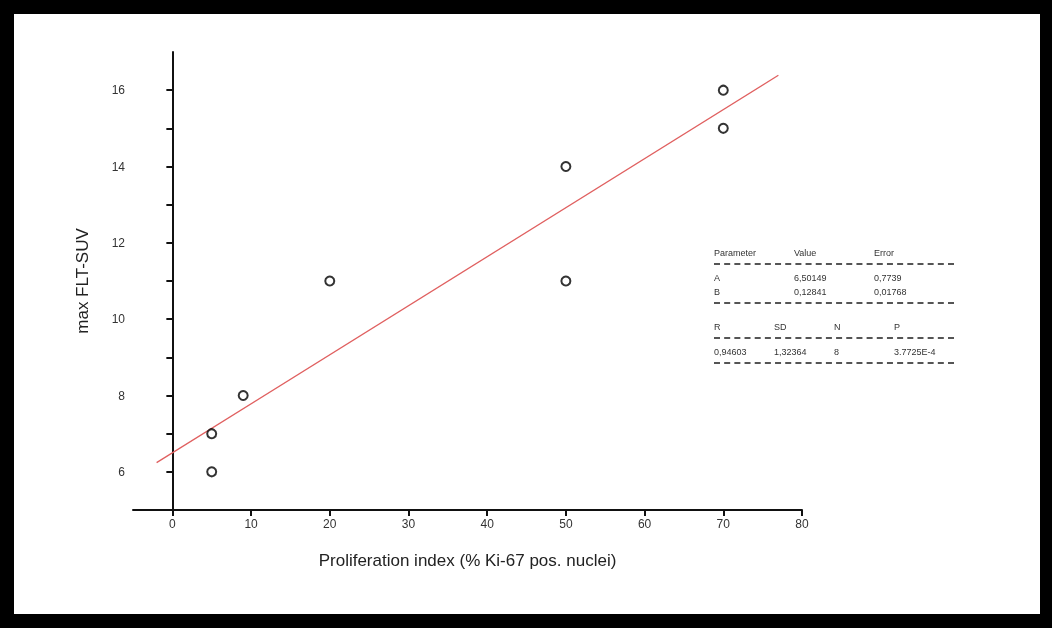 The height and width of the screenshot is (628, 1052). What do you see at coordinates (330, 524) in the screenshot?
I see `x-tick-label: 20` at bounding box center [330, 524].